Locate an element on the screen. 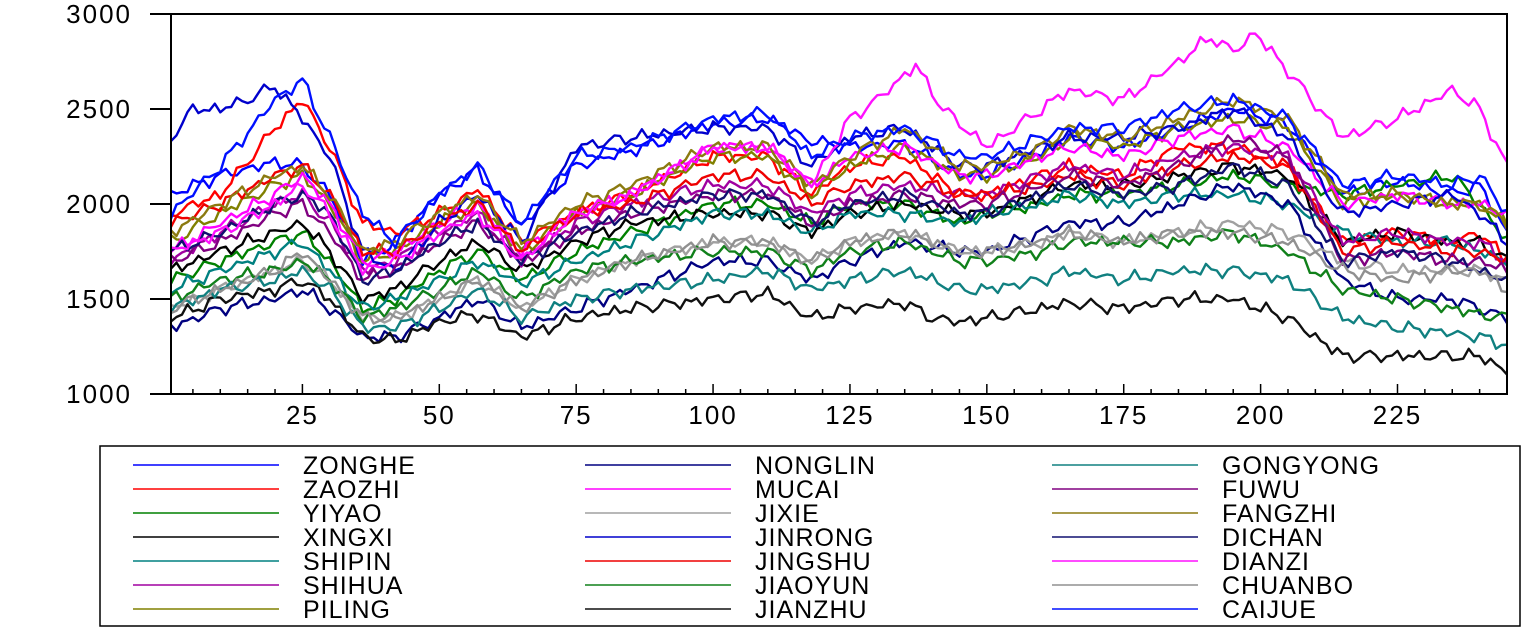 This screenshot has width=1521, height=630. series-line-chuanbo is located at coordinates (839, 274).